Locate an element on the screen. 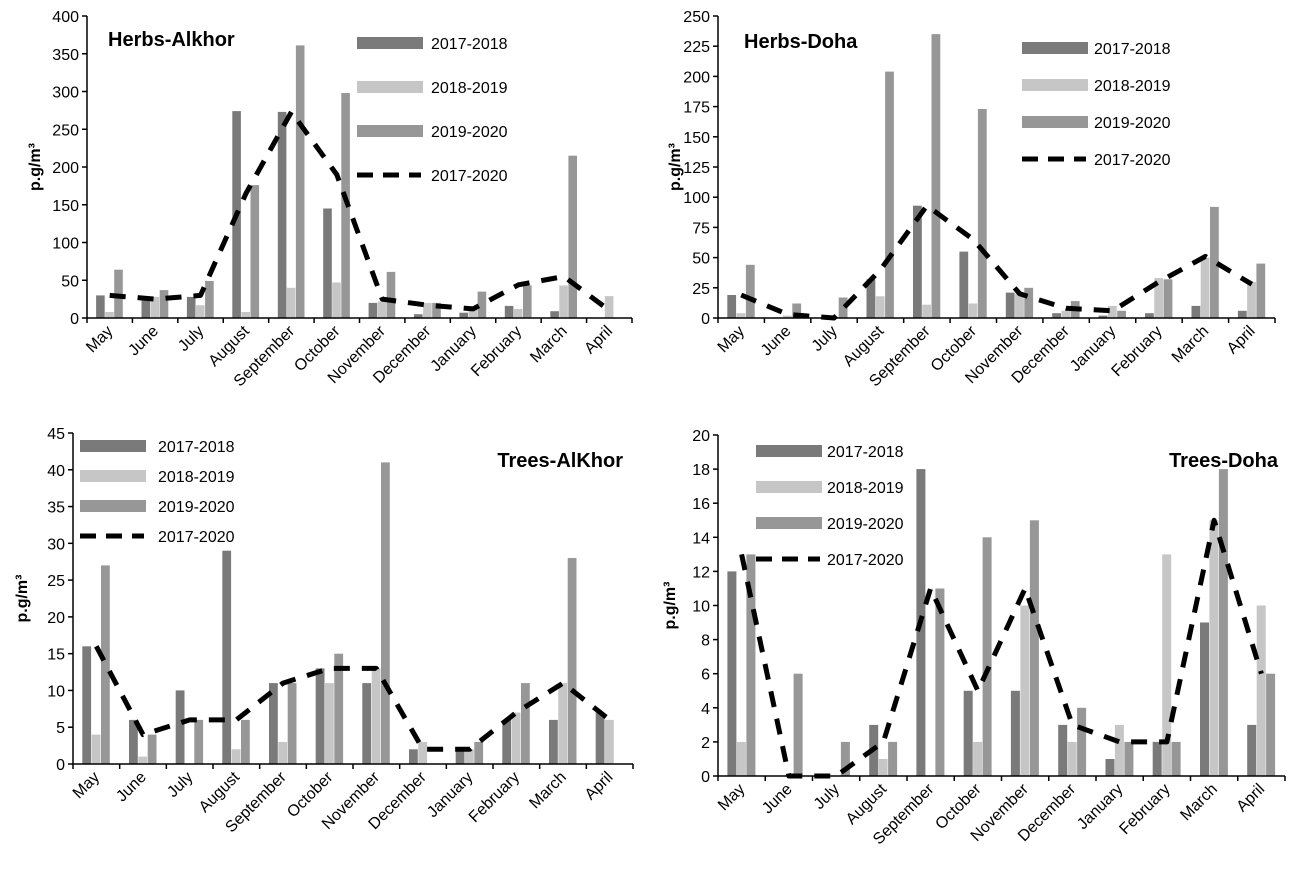 The image size is (1290, 869). y-tick-label: 250 is located at coordinates (696, 17).